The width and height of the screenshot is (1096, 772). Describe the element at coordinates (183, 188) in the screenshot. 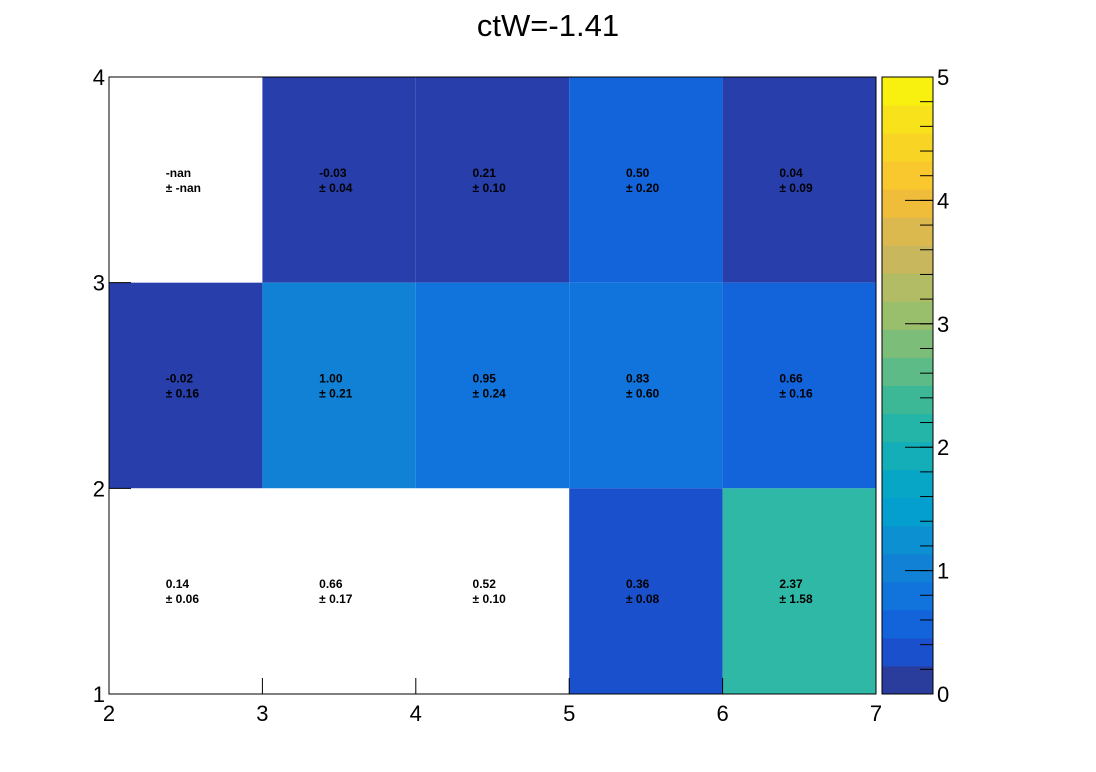

I see `cell-error-label: ± -nan` at that location.